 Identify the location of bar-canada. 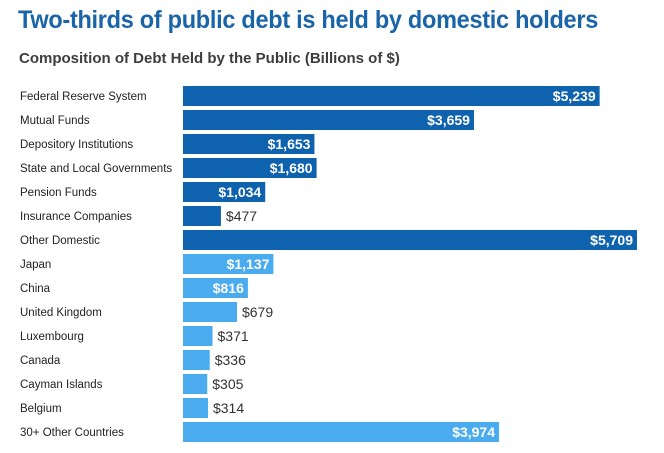
(196, 360).